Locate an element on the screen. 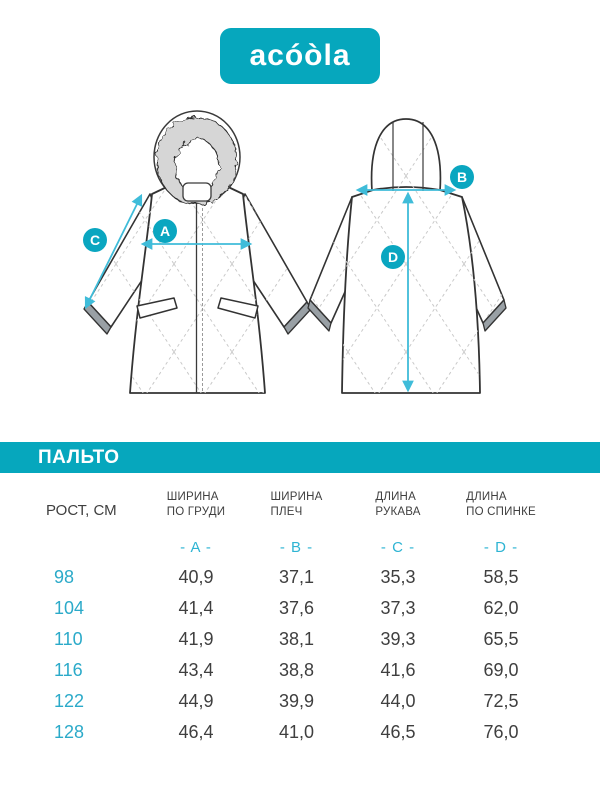 The height and width of the screenshot is (800, 600). value-cell: 37,1 is located at coordinates (296, 577).